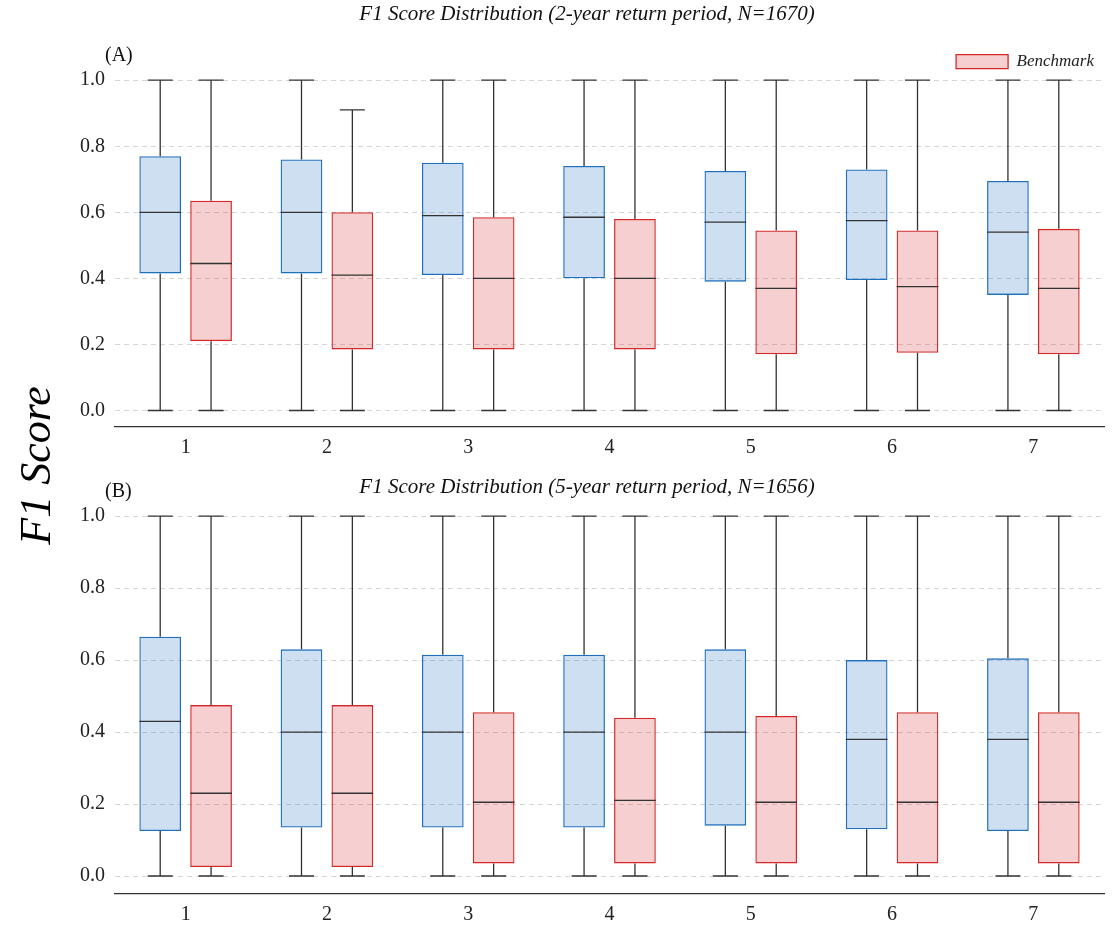 The image size is (1114, 934). What do you see at coordinates (35, 466) in the screenshot?
I see `y-axis-title: F1 Score` at bounding box center [35, 466].